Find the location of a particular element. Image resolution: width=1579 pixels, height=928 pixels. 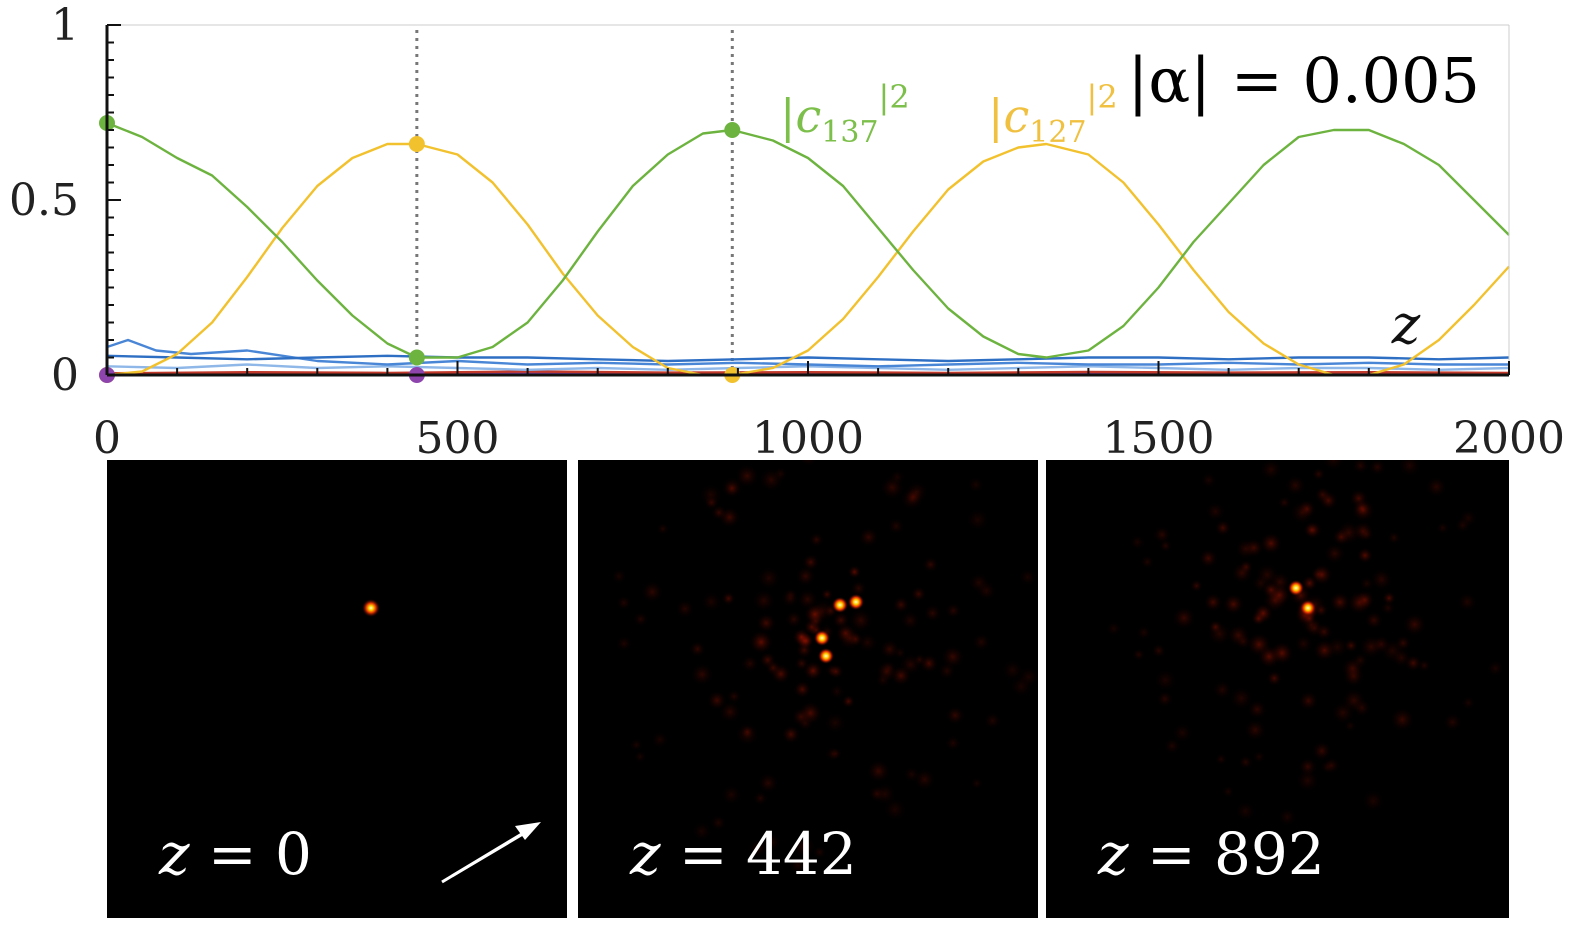

y-tick-label: 0 is located at coordinates (65, 375).